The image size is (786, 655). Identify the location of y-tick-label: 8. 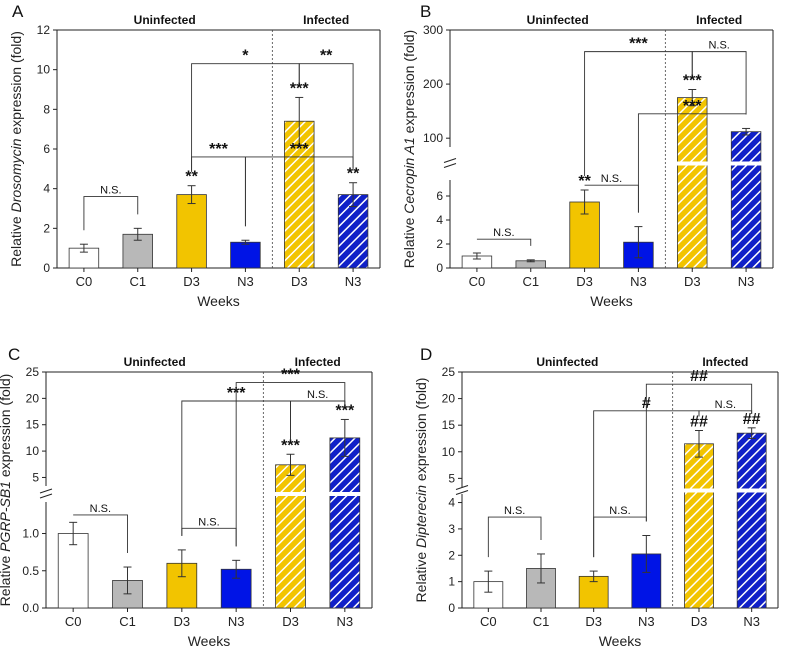
(46, 109).